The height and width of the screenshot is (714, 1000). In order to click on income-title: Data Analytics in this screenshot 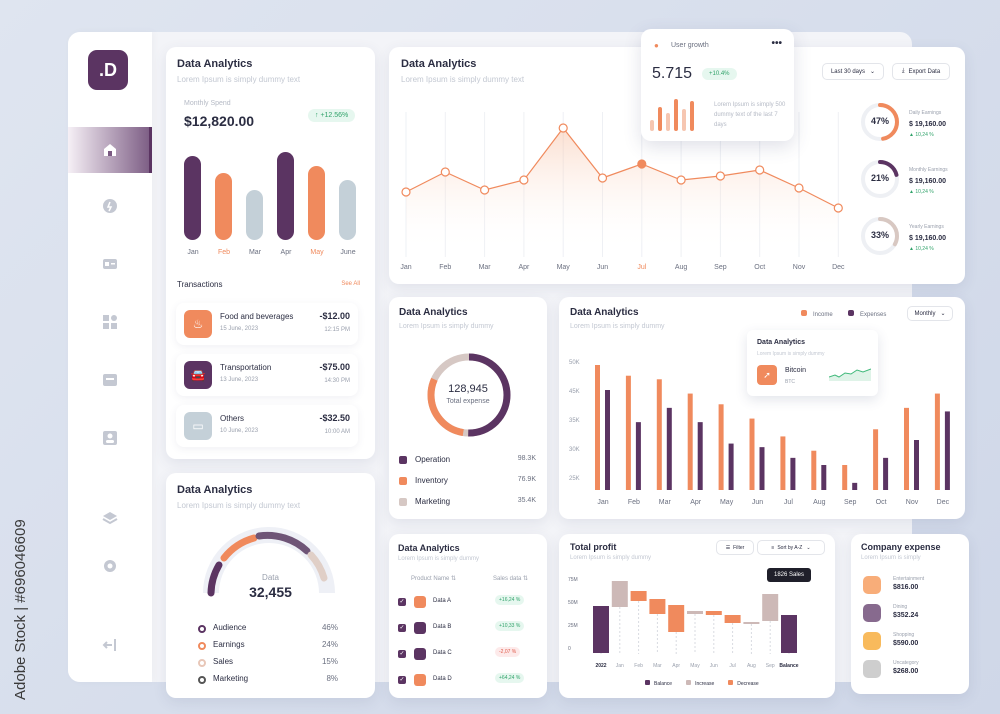, I will do `click(604, 312)`.